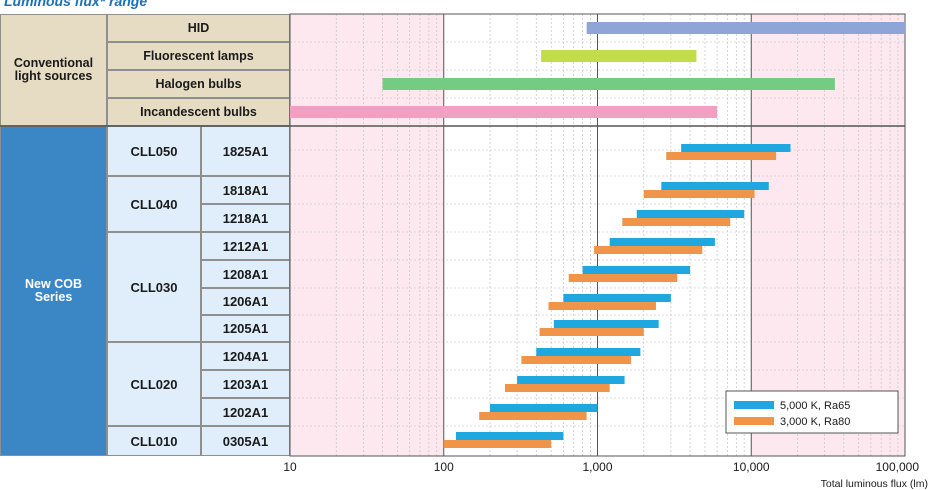  Describe the element at coordinates (154, 384) in the screenshot. I see `family-cll020: CLL020` at that location.